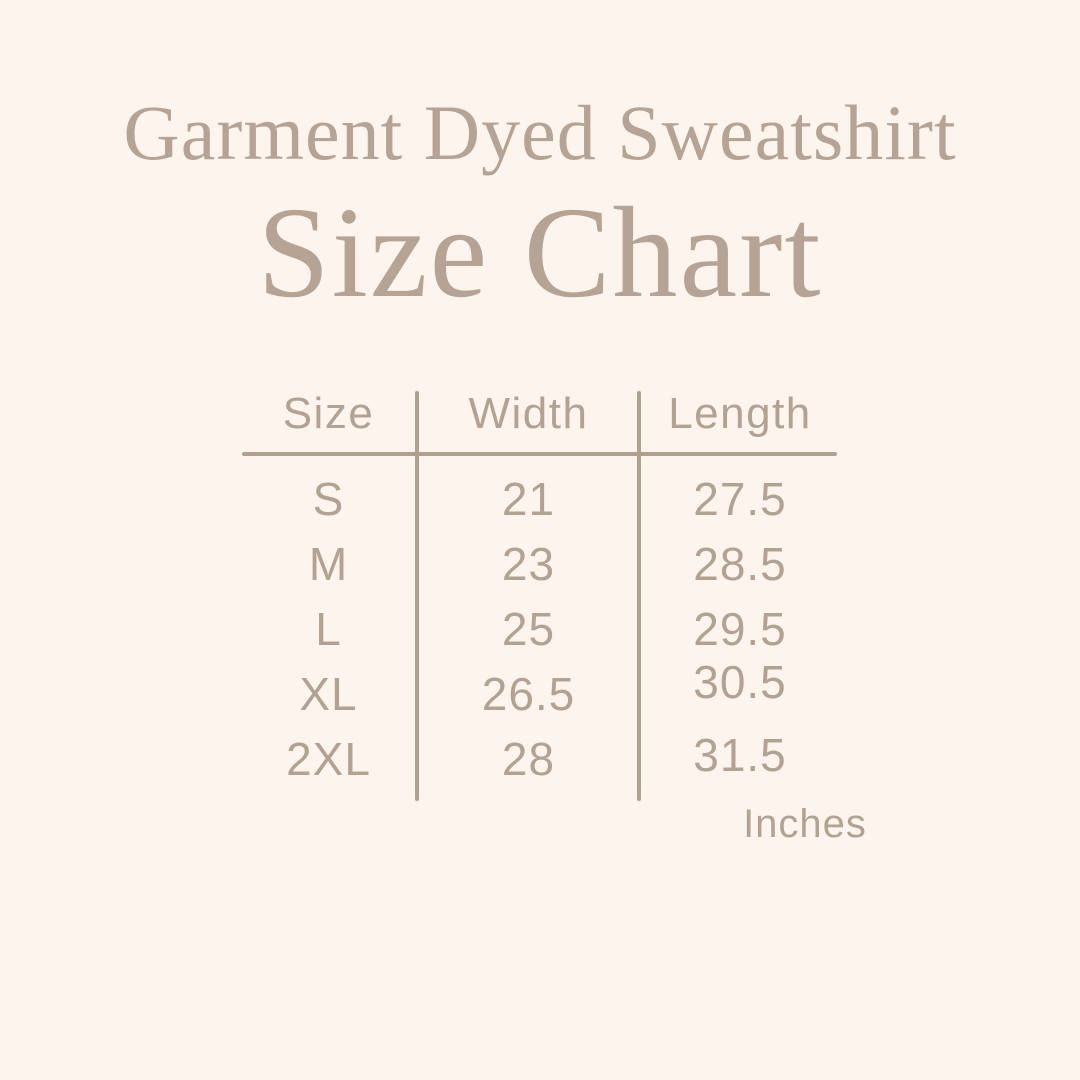  Describe the element at coordinates (740, 413) in the screenshot. I see `column-header-length: Length` at that location.